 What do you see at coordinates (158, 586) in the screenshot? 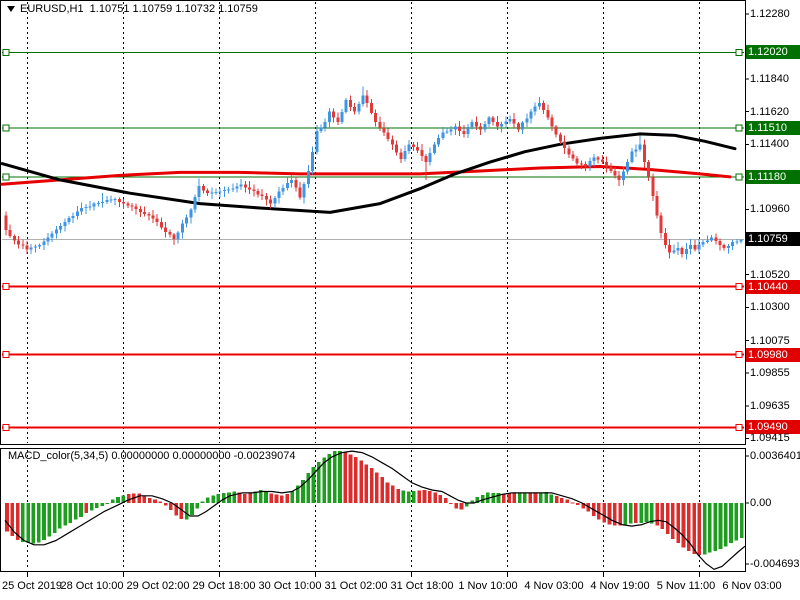
I see `time-axis-label: 29 Oct 02:00` at bounding box center [158, 586].